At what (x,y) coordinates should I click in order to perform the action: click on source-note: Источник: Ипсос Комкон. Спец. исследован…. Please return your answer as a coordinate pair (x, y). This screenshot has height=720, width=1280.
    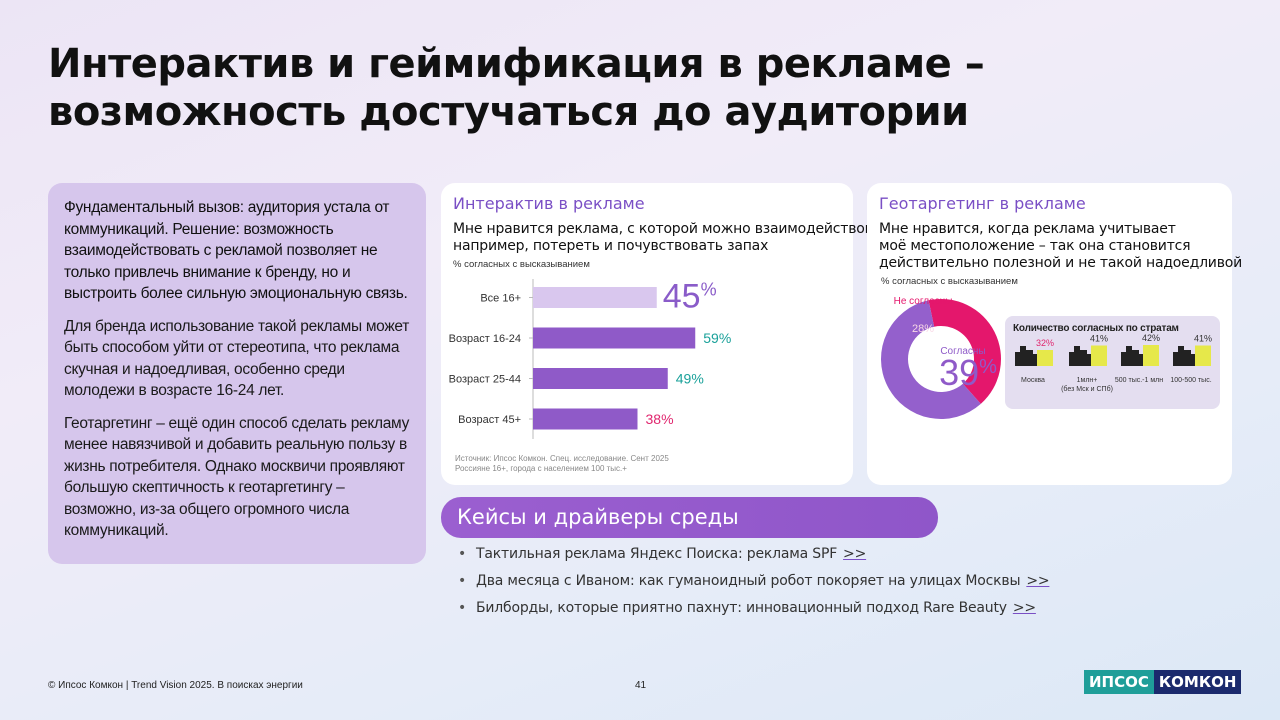
    Looking at the image, I should click on (562, 464).